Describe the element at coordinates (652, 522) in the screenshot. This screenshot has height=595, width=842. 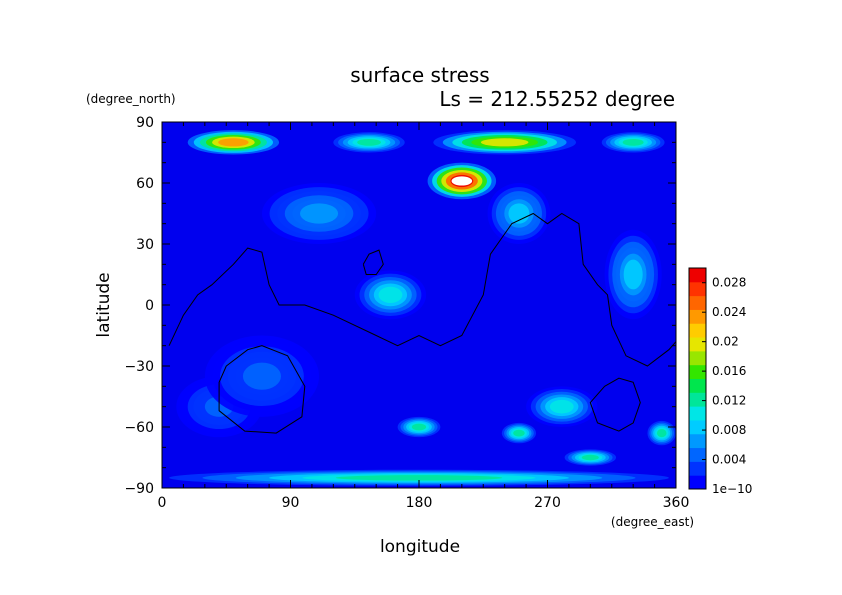
I see `x-units: (degree_east)` at that location.